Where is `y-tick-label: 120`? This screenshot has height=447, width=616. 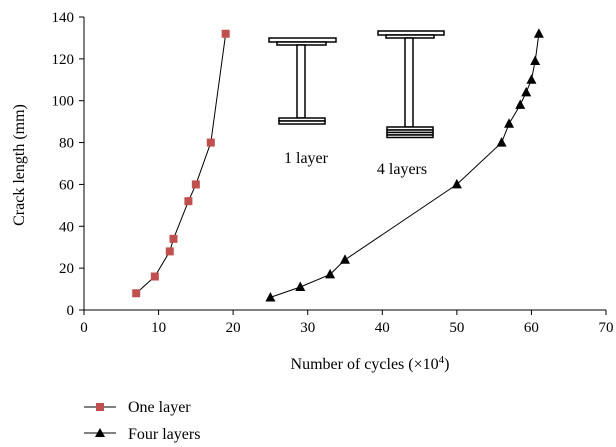
y-tick-label: 120 is located at coordinates (63, 60).